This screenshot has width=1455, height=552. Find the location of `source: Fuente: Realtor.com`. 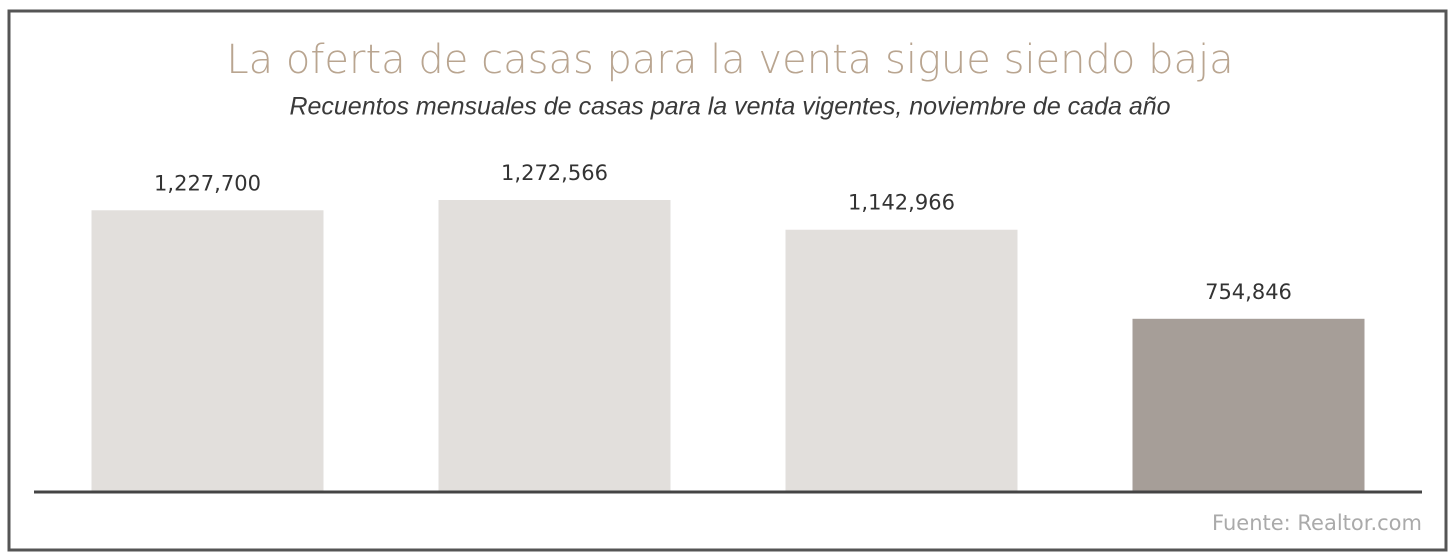

source: Fuente: Realtor.com is located at coordinates (1317, 523).